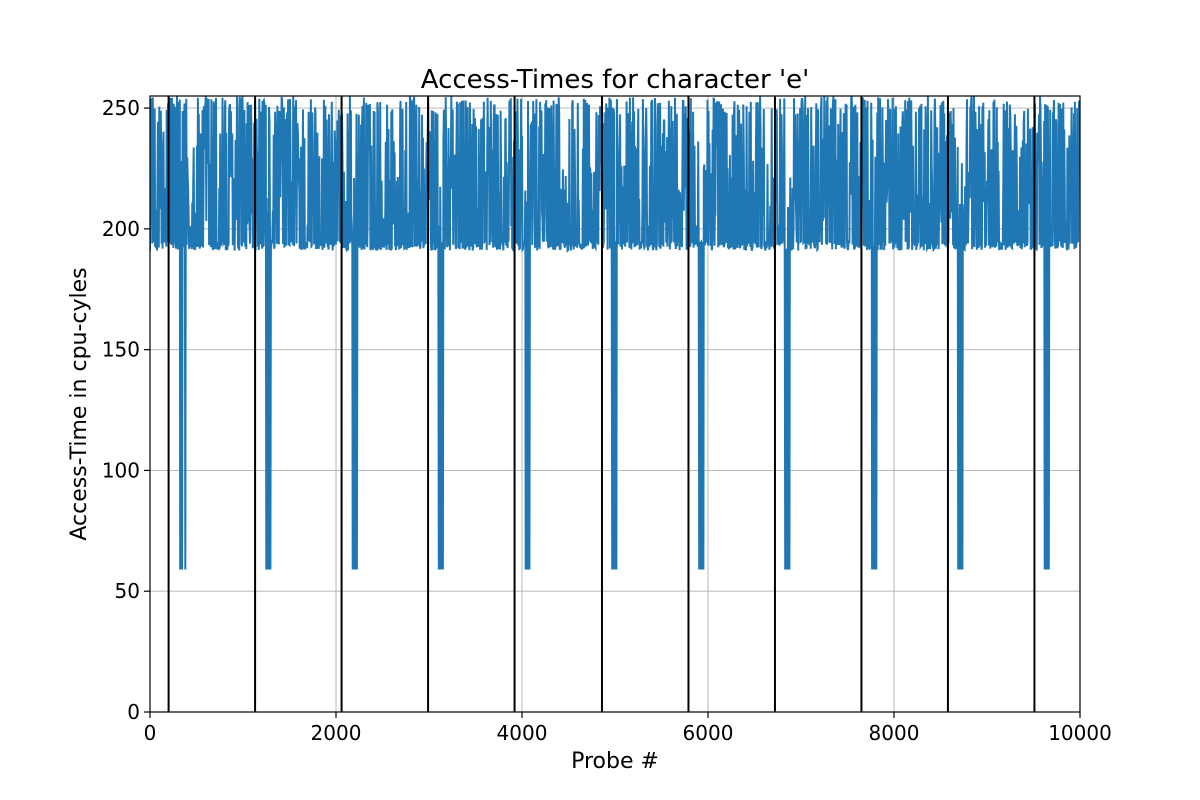  What do you see at coordinates (79, 403) in the screenshot?
I see `y-axis-label: Access-Time in cpu-cyles` at bounding box center [79, 403].